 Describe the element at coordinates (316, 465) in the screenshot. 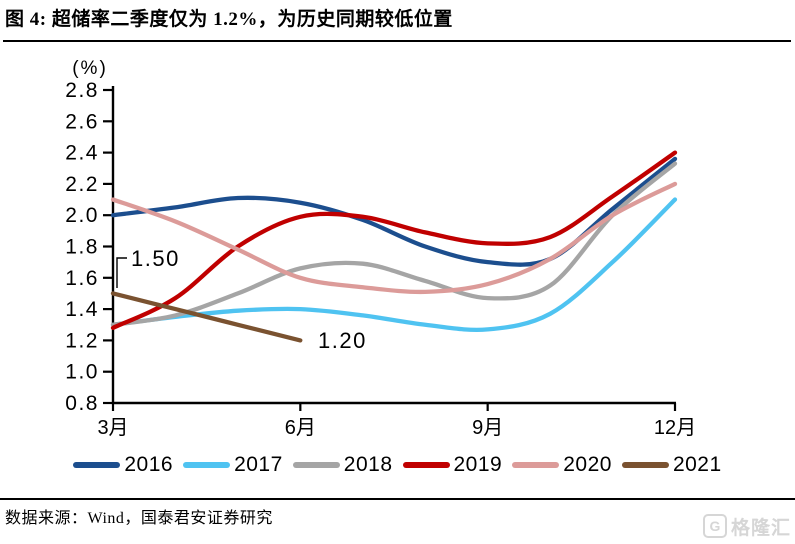

I see `legend-swatch-2018` at that location.